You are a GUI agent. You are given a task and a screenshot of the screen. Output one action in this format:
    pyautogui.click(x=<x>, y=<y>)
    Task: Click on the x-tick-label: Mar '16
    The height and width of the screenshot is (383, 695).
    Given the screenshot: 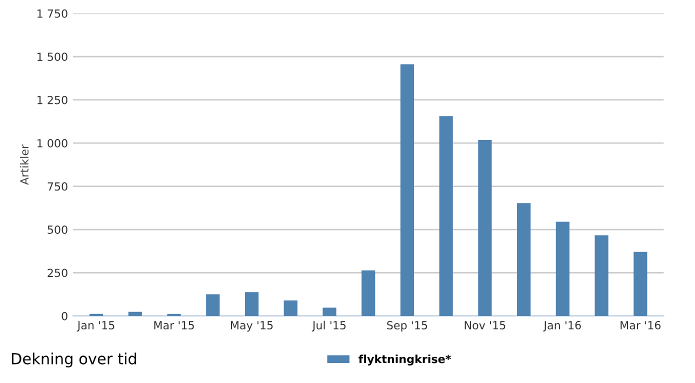 What is the action you would take?
    pyautogui.click(x=640, y=325)
    